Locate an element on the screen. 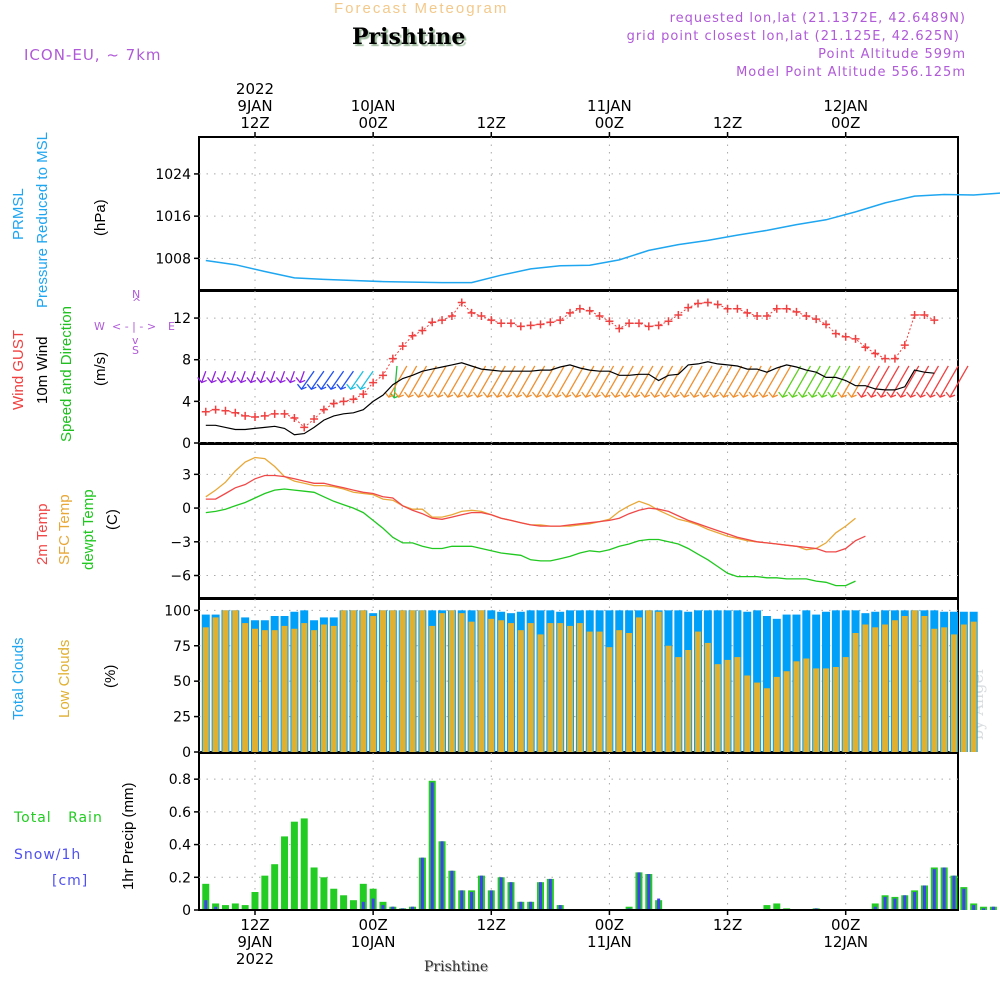 This screenshot has width=1000, height=1000. snow-label: Snow/1h is located at coordinates (48, 855).